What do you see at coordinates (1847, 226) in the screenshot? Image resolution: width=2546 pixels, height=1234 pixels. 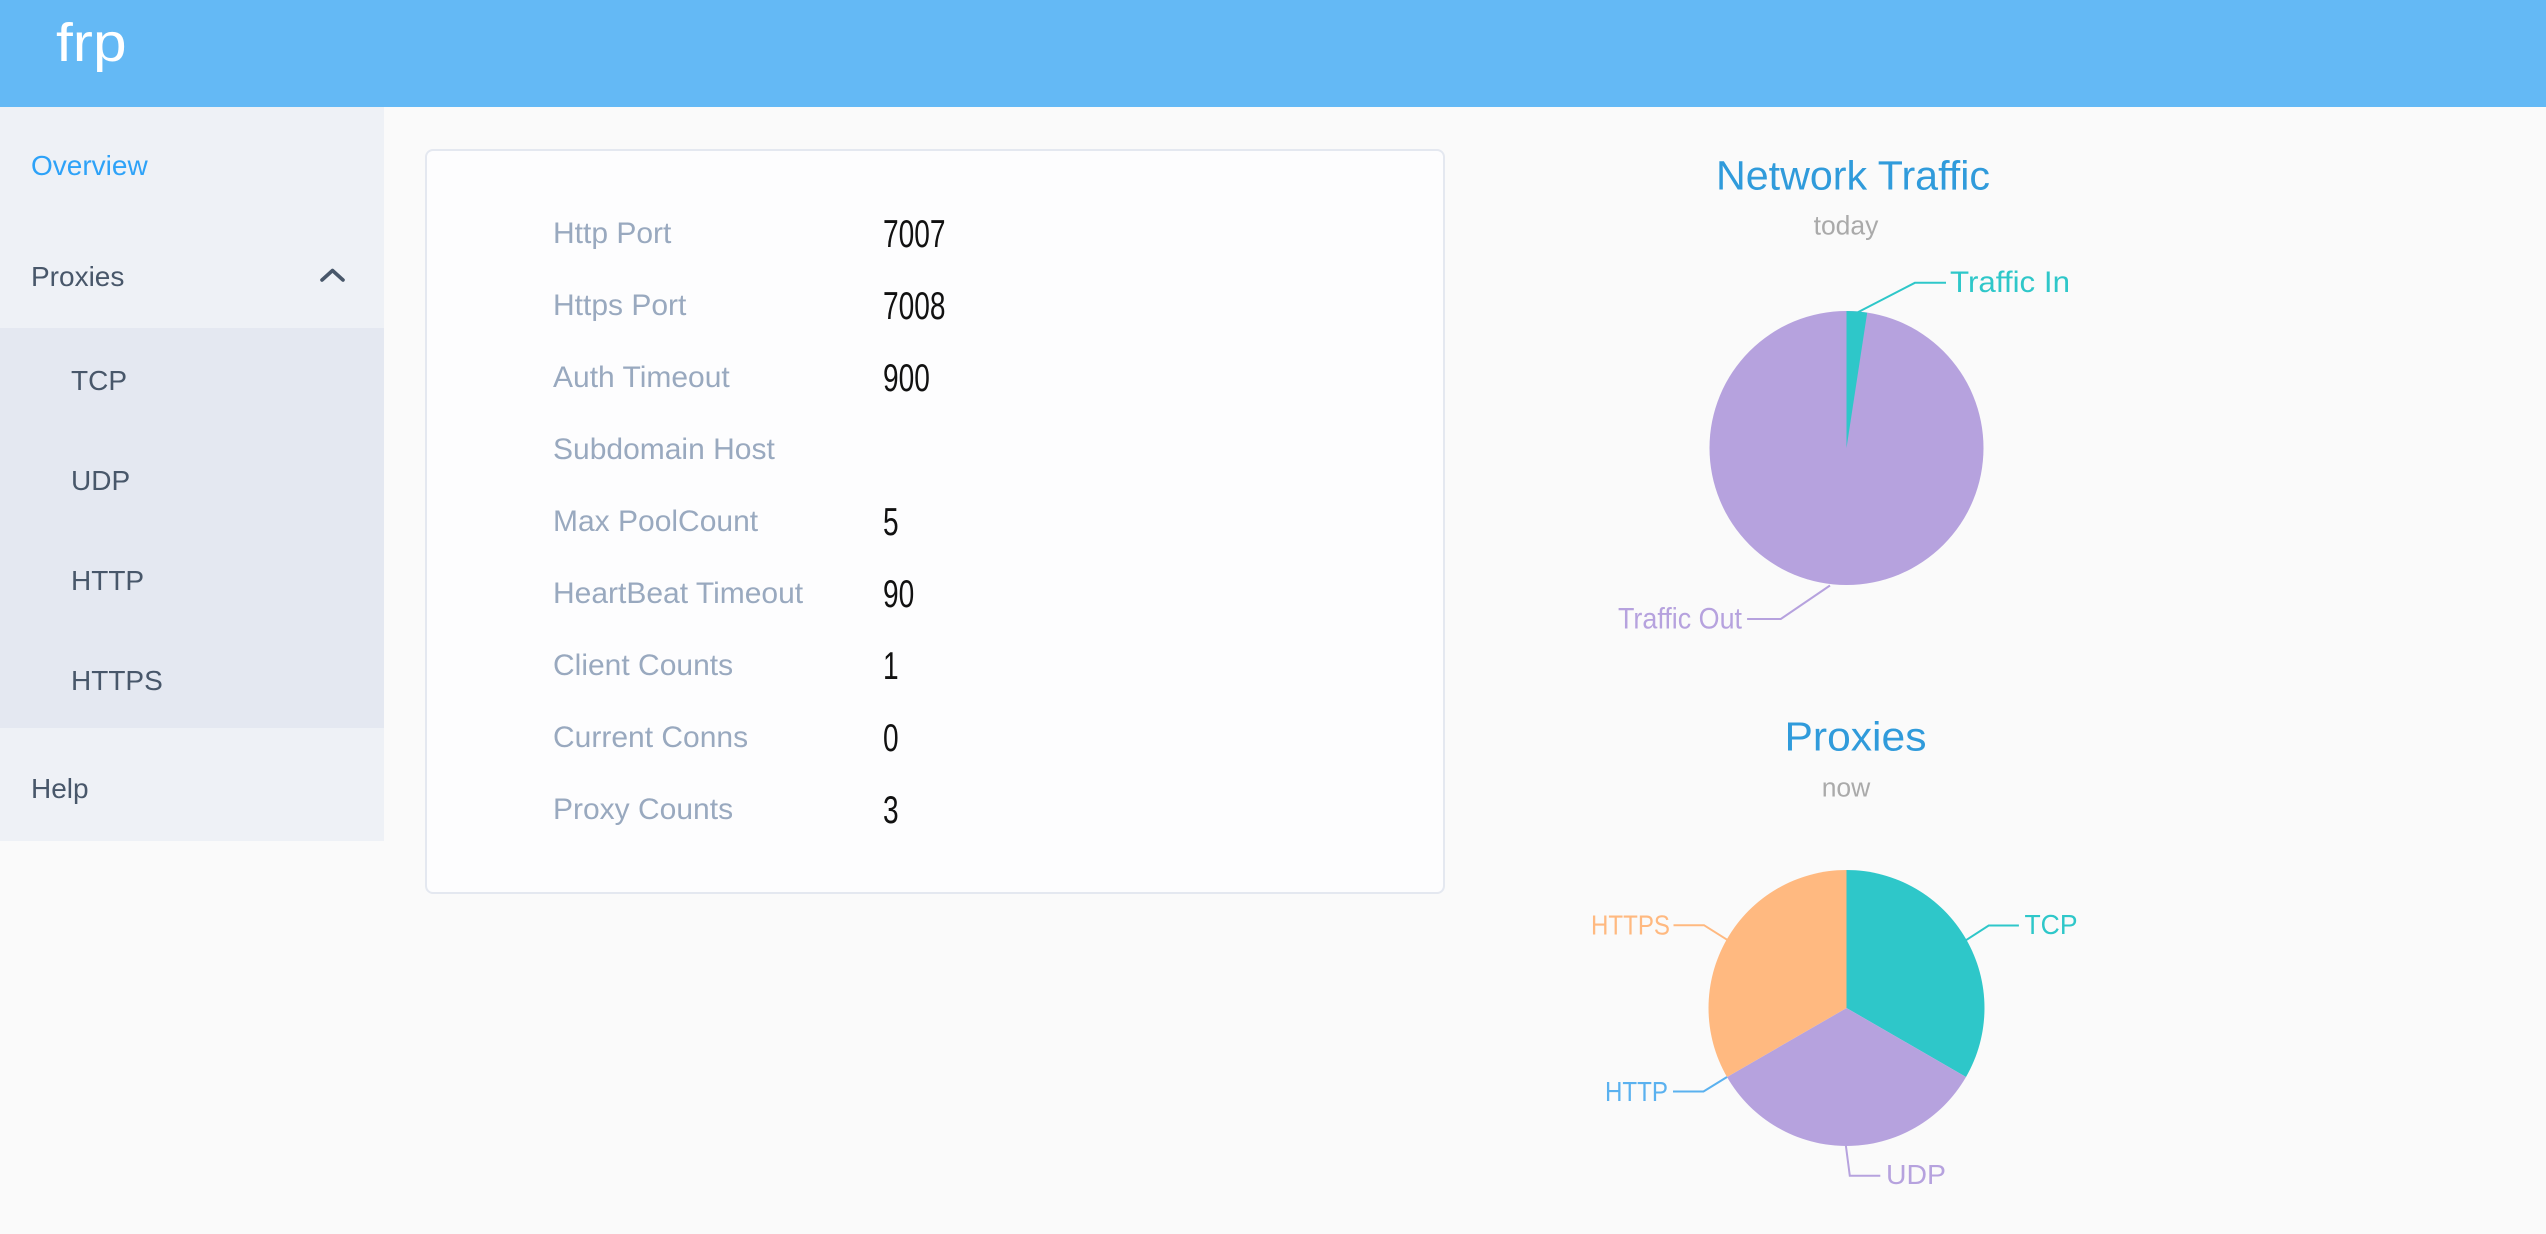 I see `svg-text: today` at bounding box center [1847, 226].